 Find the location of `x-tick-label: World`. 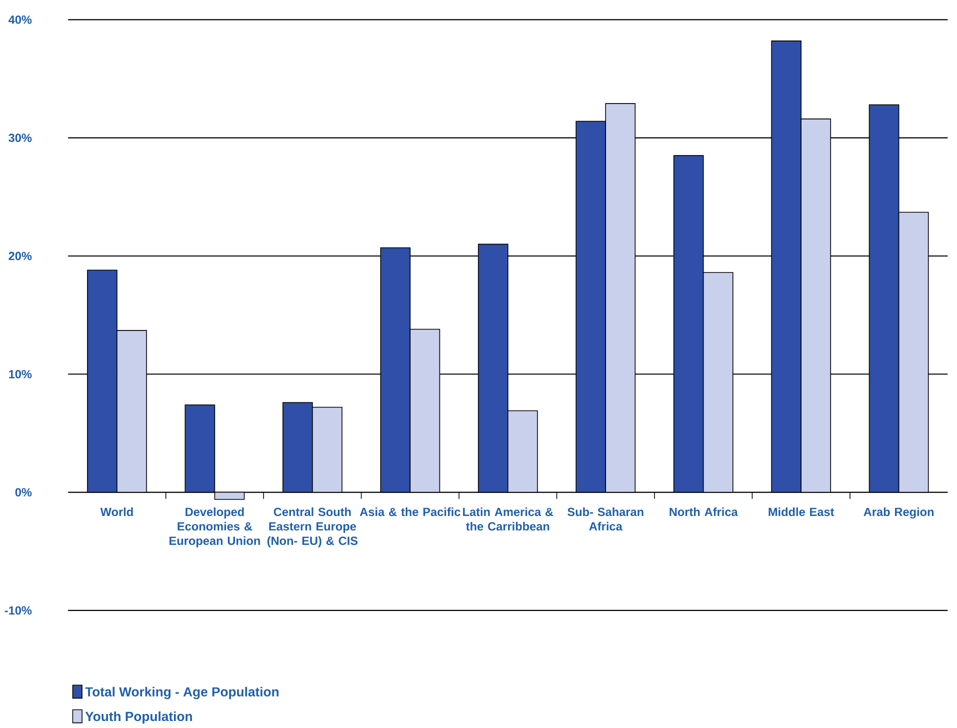

x-tick-label: World is located at coordinates (116, 511).